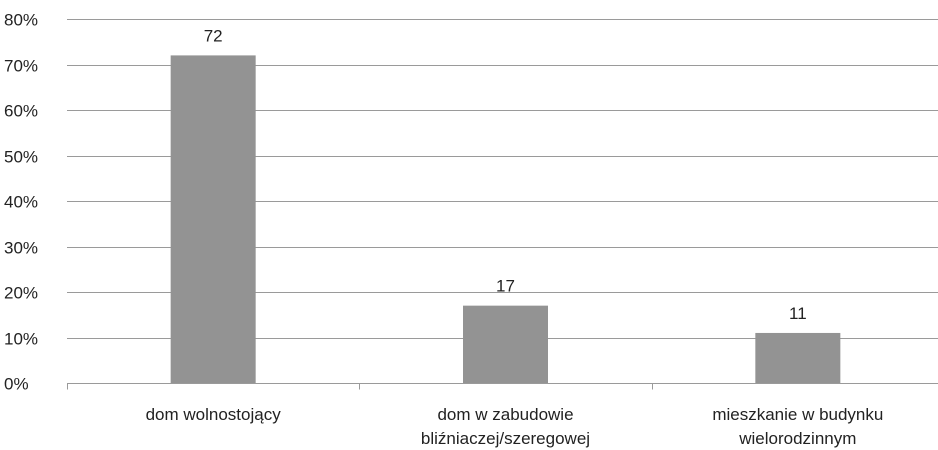 The width and height of the screenshot is (938, 450). What do you see at coordinates (21, 157) in the screenshot?
I see `y-tick-label-50: 50%` at bounding box center [21, 157].